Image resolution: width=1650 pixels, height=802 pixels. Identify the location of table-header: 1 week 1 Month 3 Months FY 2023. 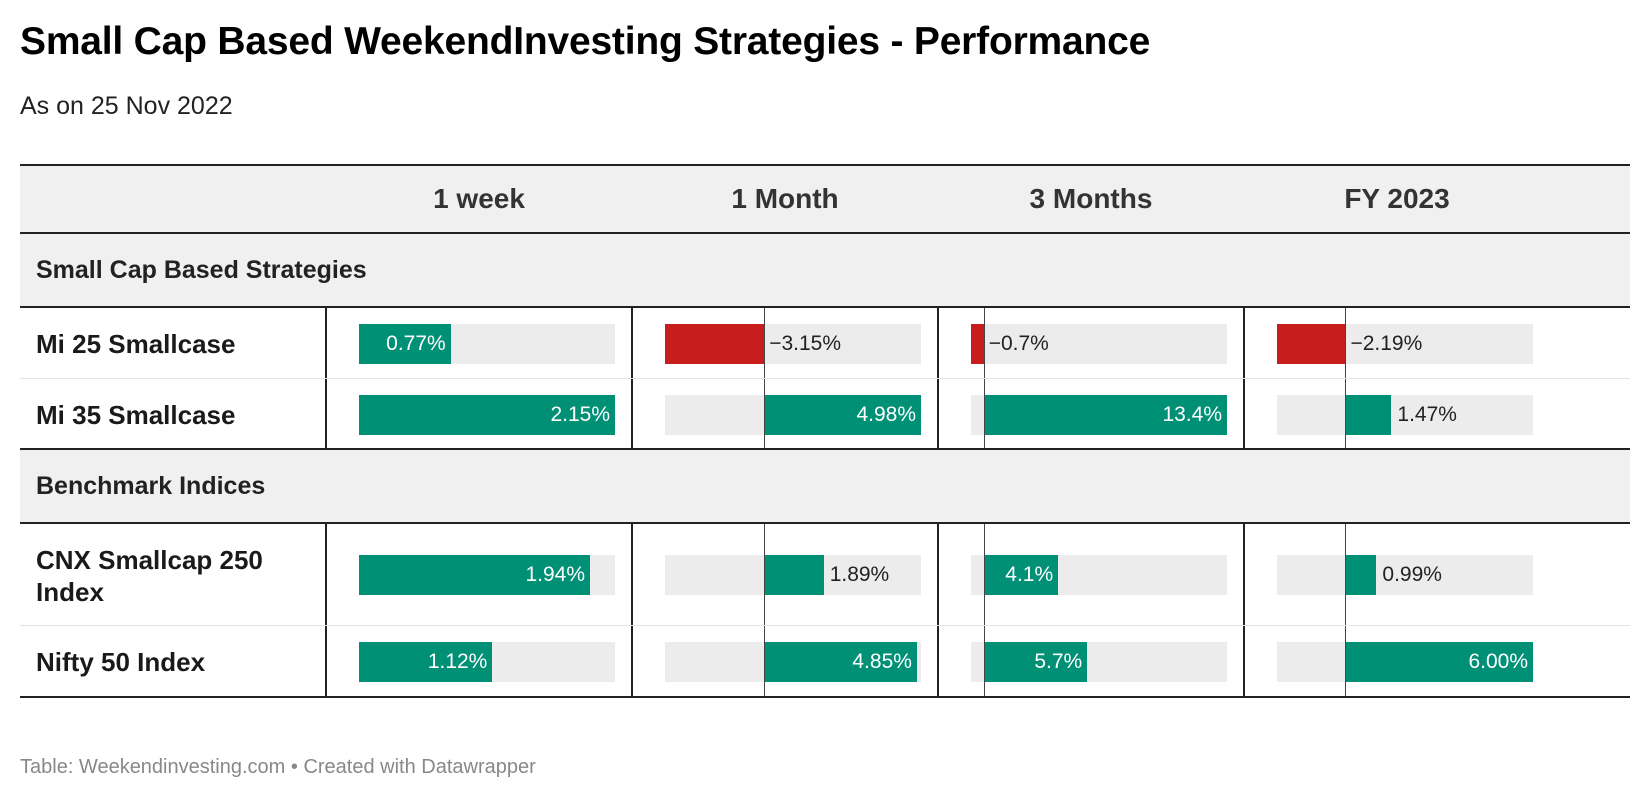
(825, 199).